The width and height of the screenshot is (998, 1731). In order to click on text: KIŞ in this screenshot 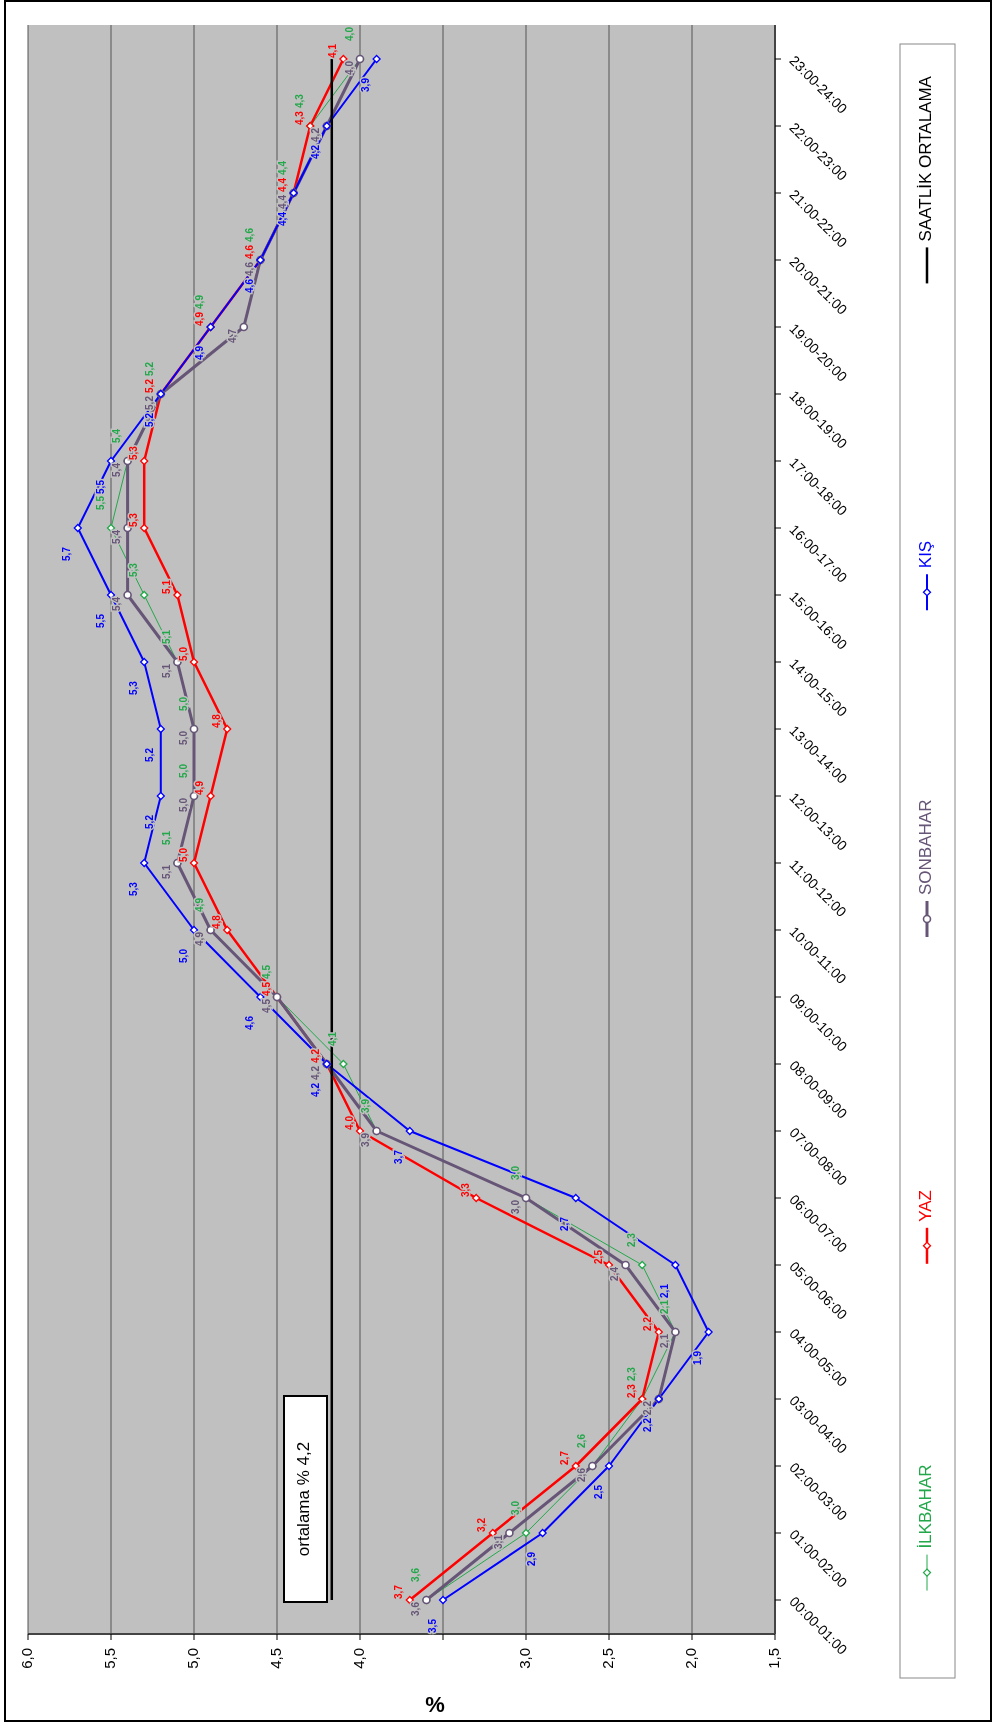, I will do `click(926, 554)`.